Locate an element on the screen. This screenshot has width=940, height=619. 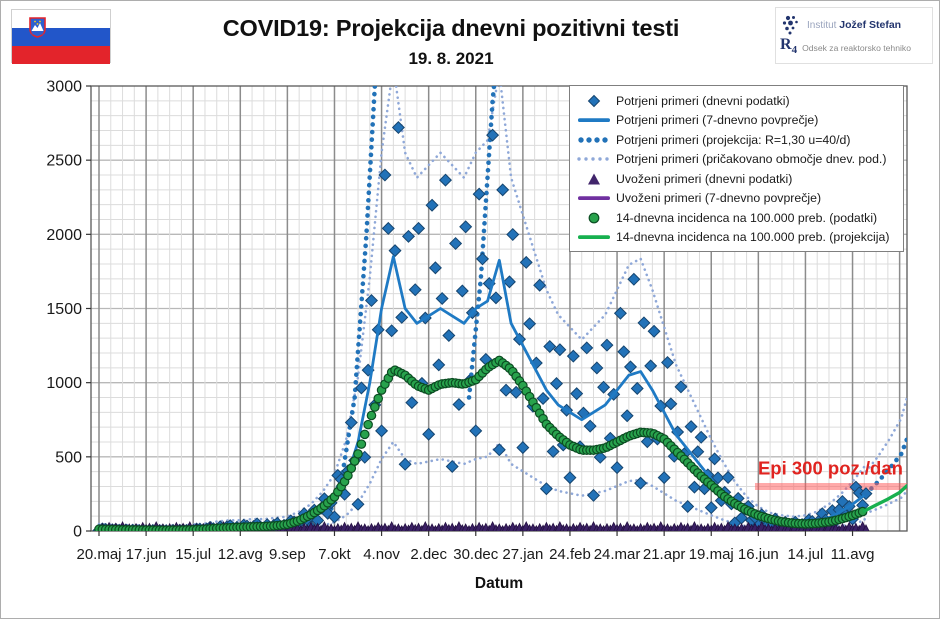
epi-annotation-label: Epi 300 poz./dan is located at coordinates (830, 468).